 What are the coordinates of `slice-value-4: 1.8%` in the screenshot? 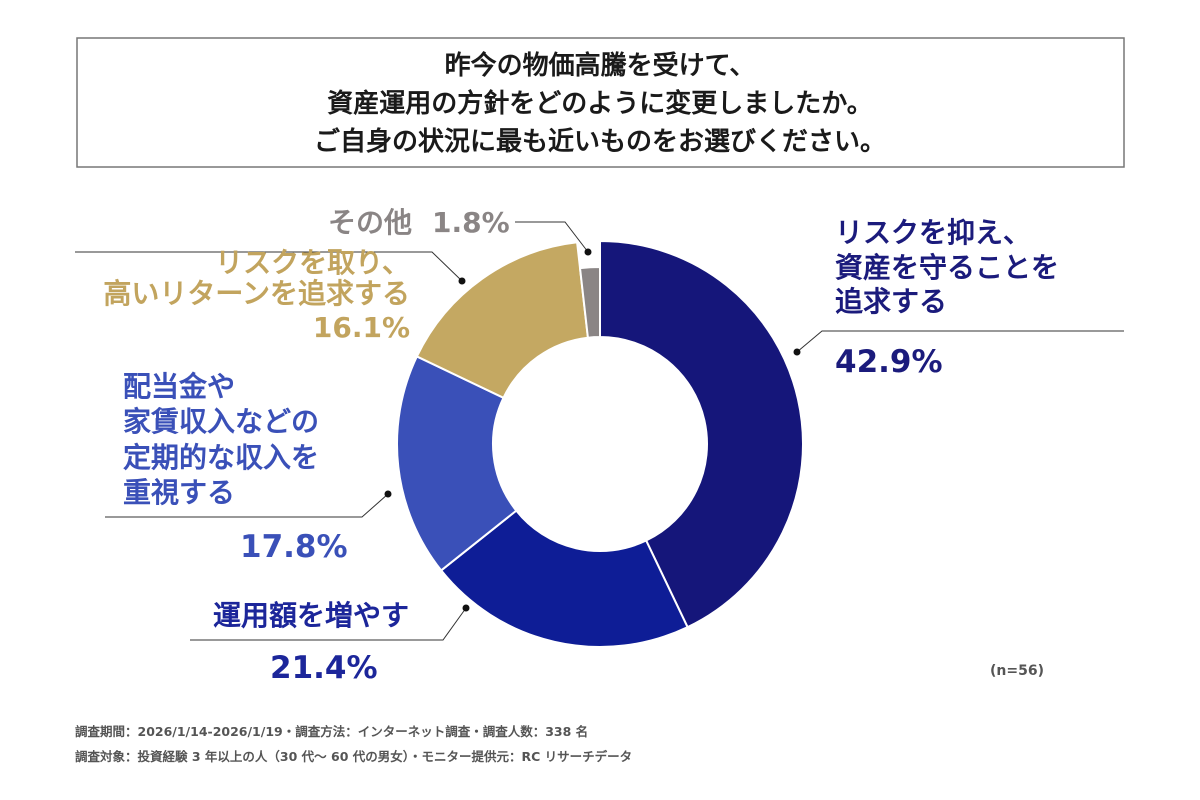 It's located at (471, 222).